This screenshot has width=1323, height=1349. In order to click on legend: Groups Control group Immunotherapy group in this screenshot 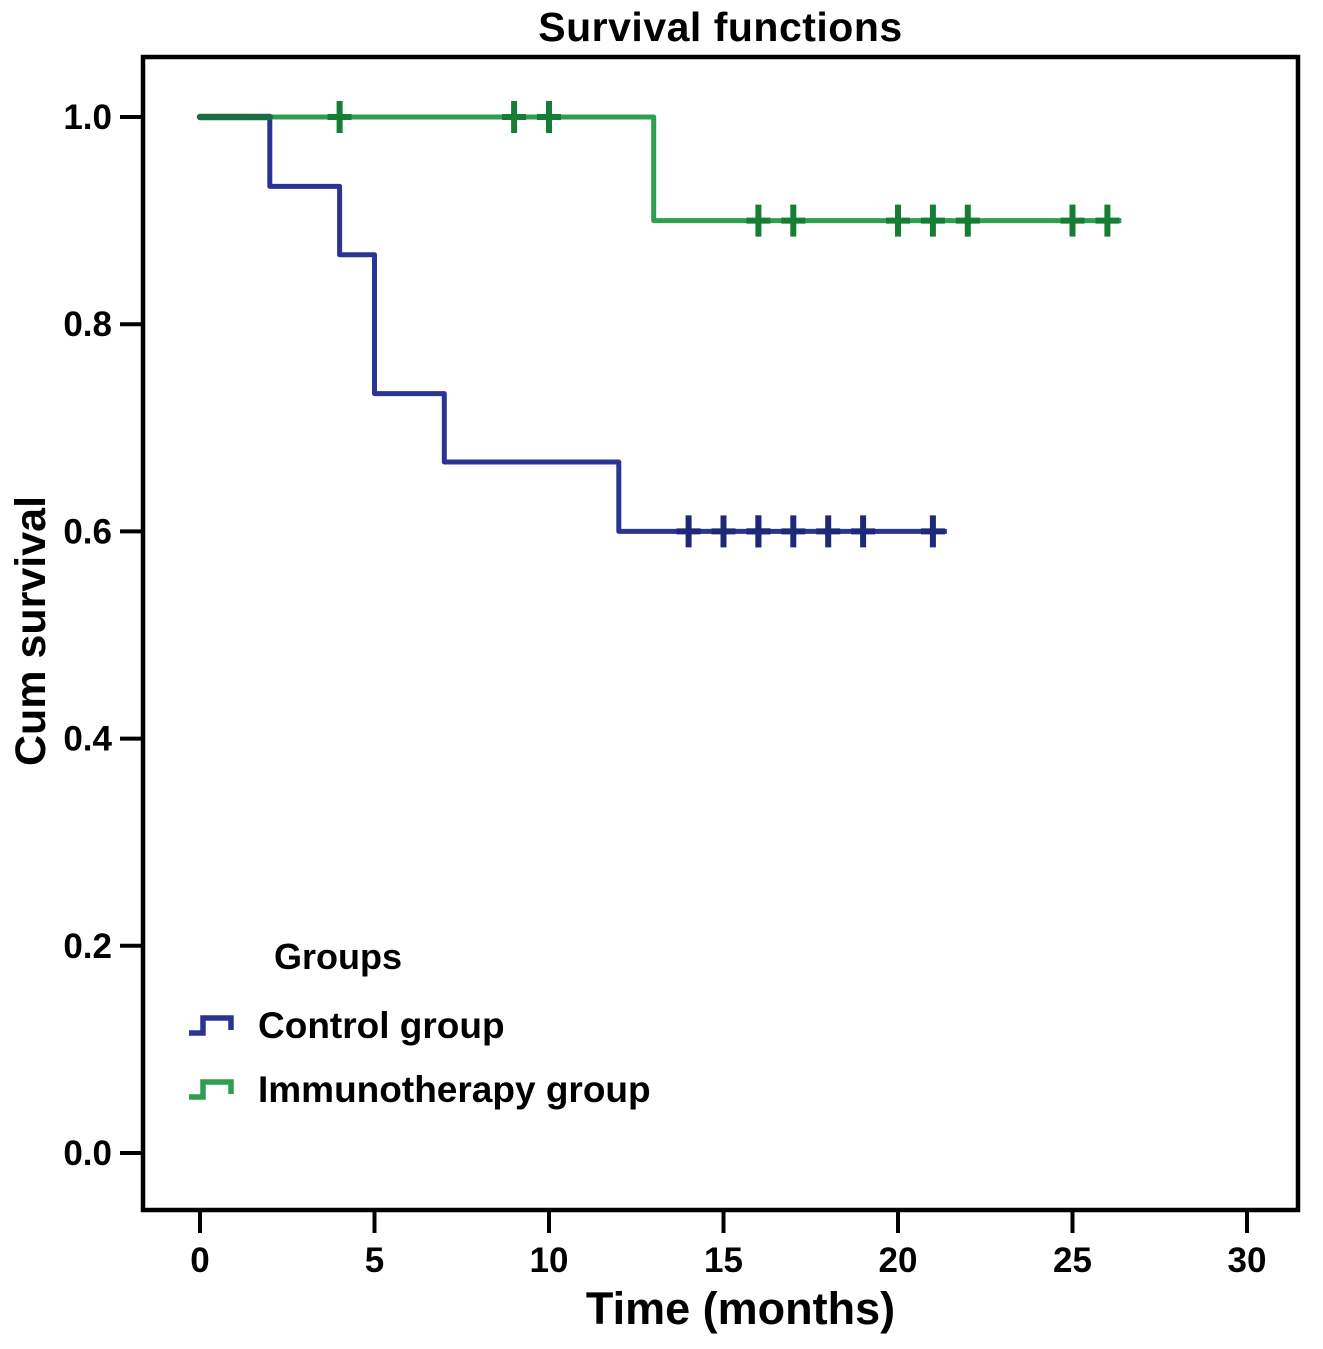, I will do `click(418, 1029)`.